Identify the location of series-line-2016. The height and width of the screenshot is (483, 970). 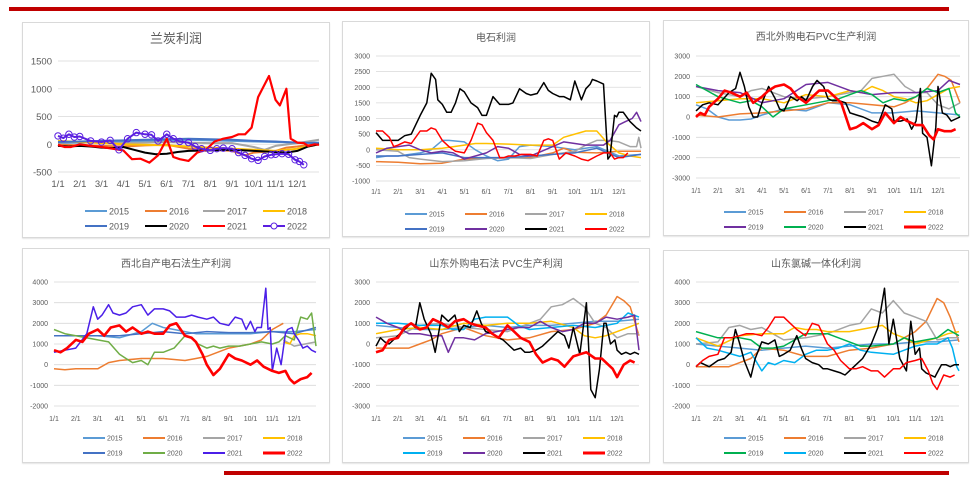
(508, 322).